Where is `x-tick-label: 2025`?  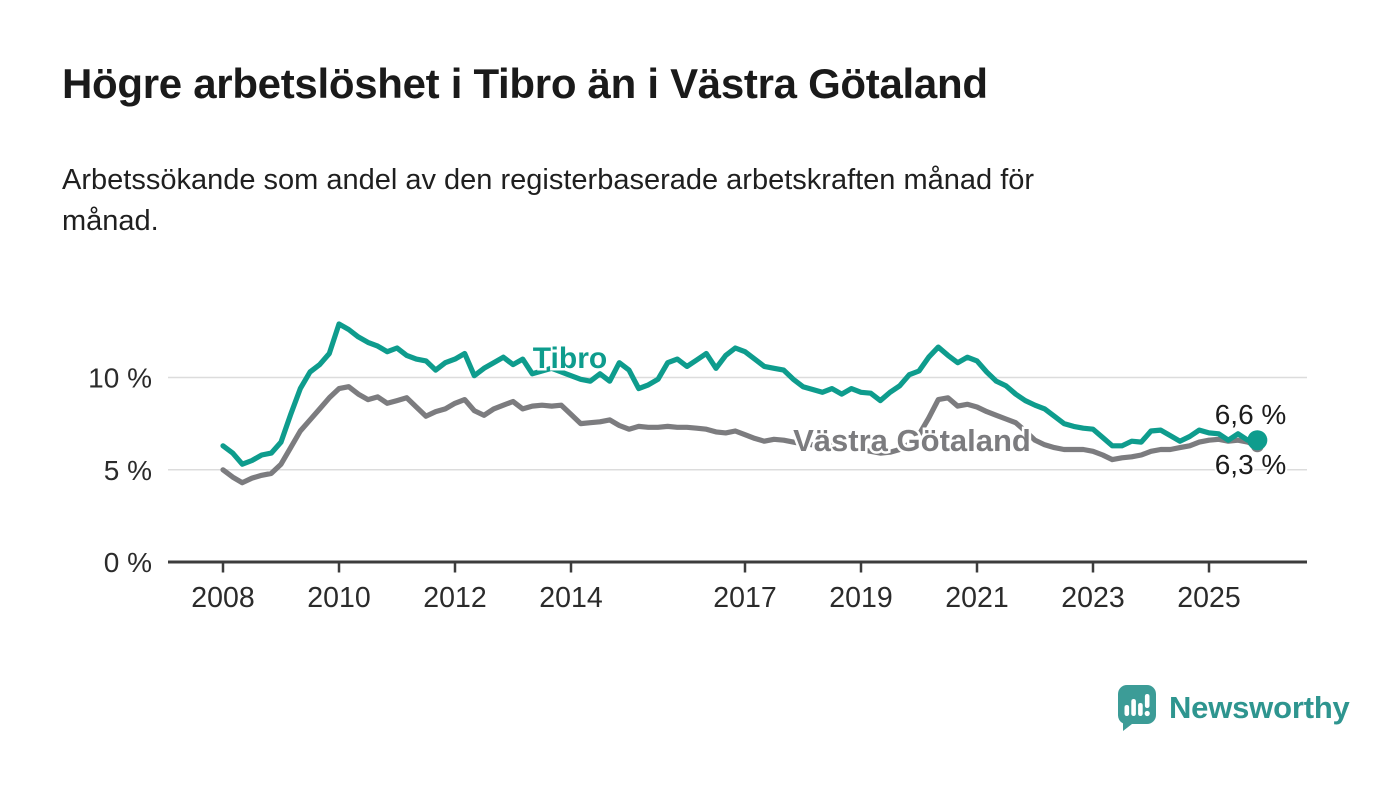
x-tick-label: 2025 is located at coordinates (1208, 598).